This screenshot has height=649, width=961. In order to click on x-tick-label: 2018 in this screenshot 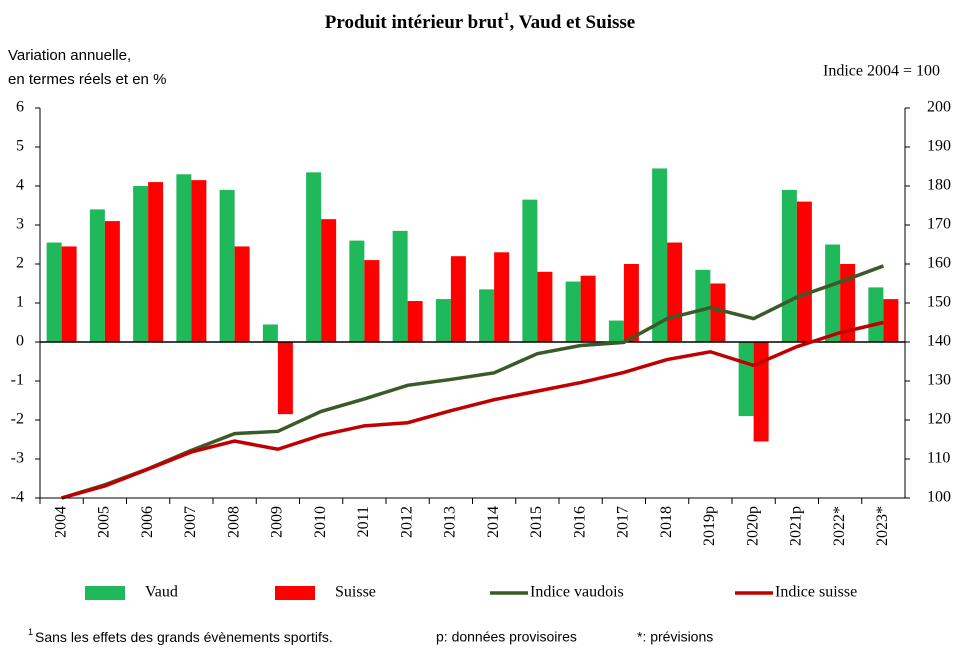, I will do `click(666, 522)`.